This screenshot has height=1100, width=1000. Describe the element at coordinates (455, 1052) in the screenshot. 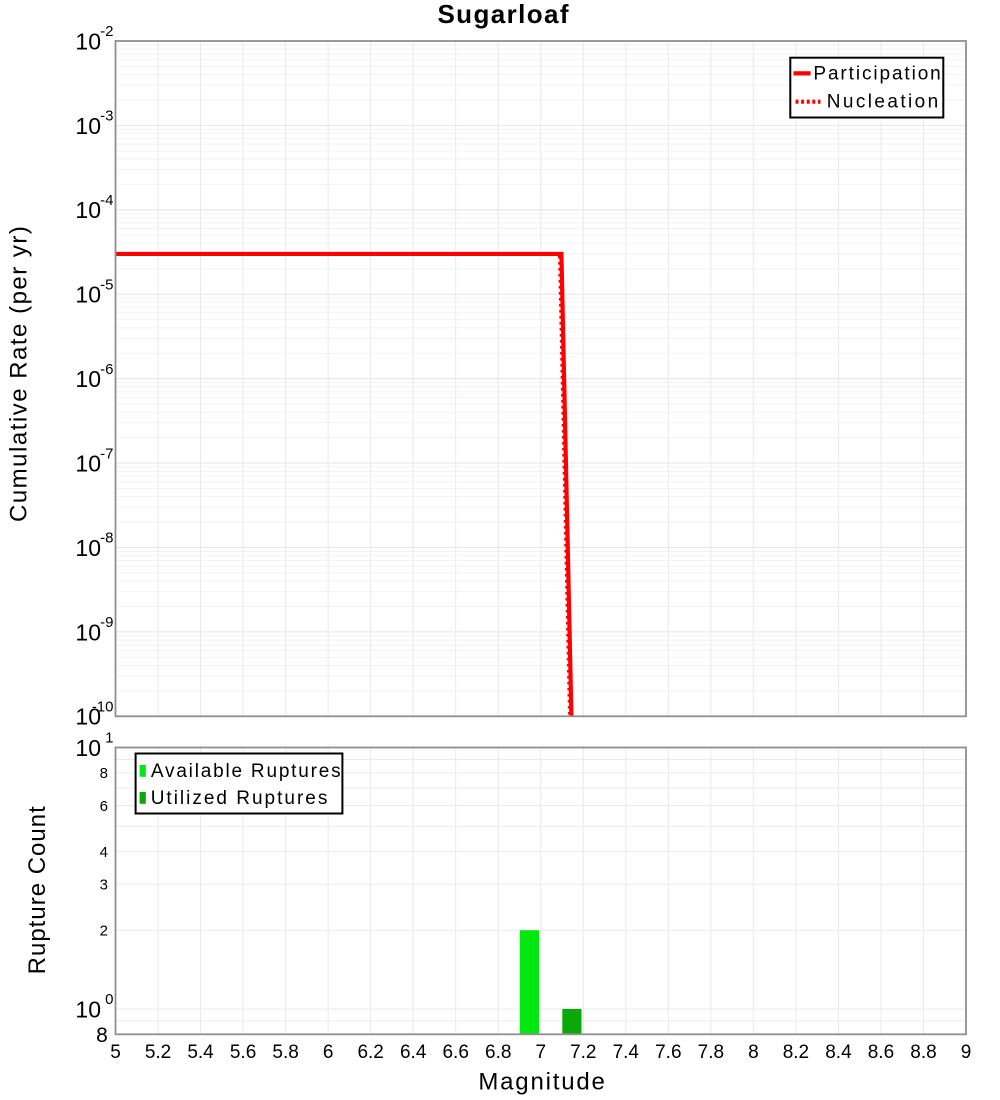

I see `svg-text: 6.6` at that location.